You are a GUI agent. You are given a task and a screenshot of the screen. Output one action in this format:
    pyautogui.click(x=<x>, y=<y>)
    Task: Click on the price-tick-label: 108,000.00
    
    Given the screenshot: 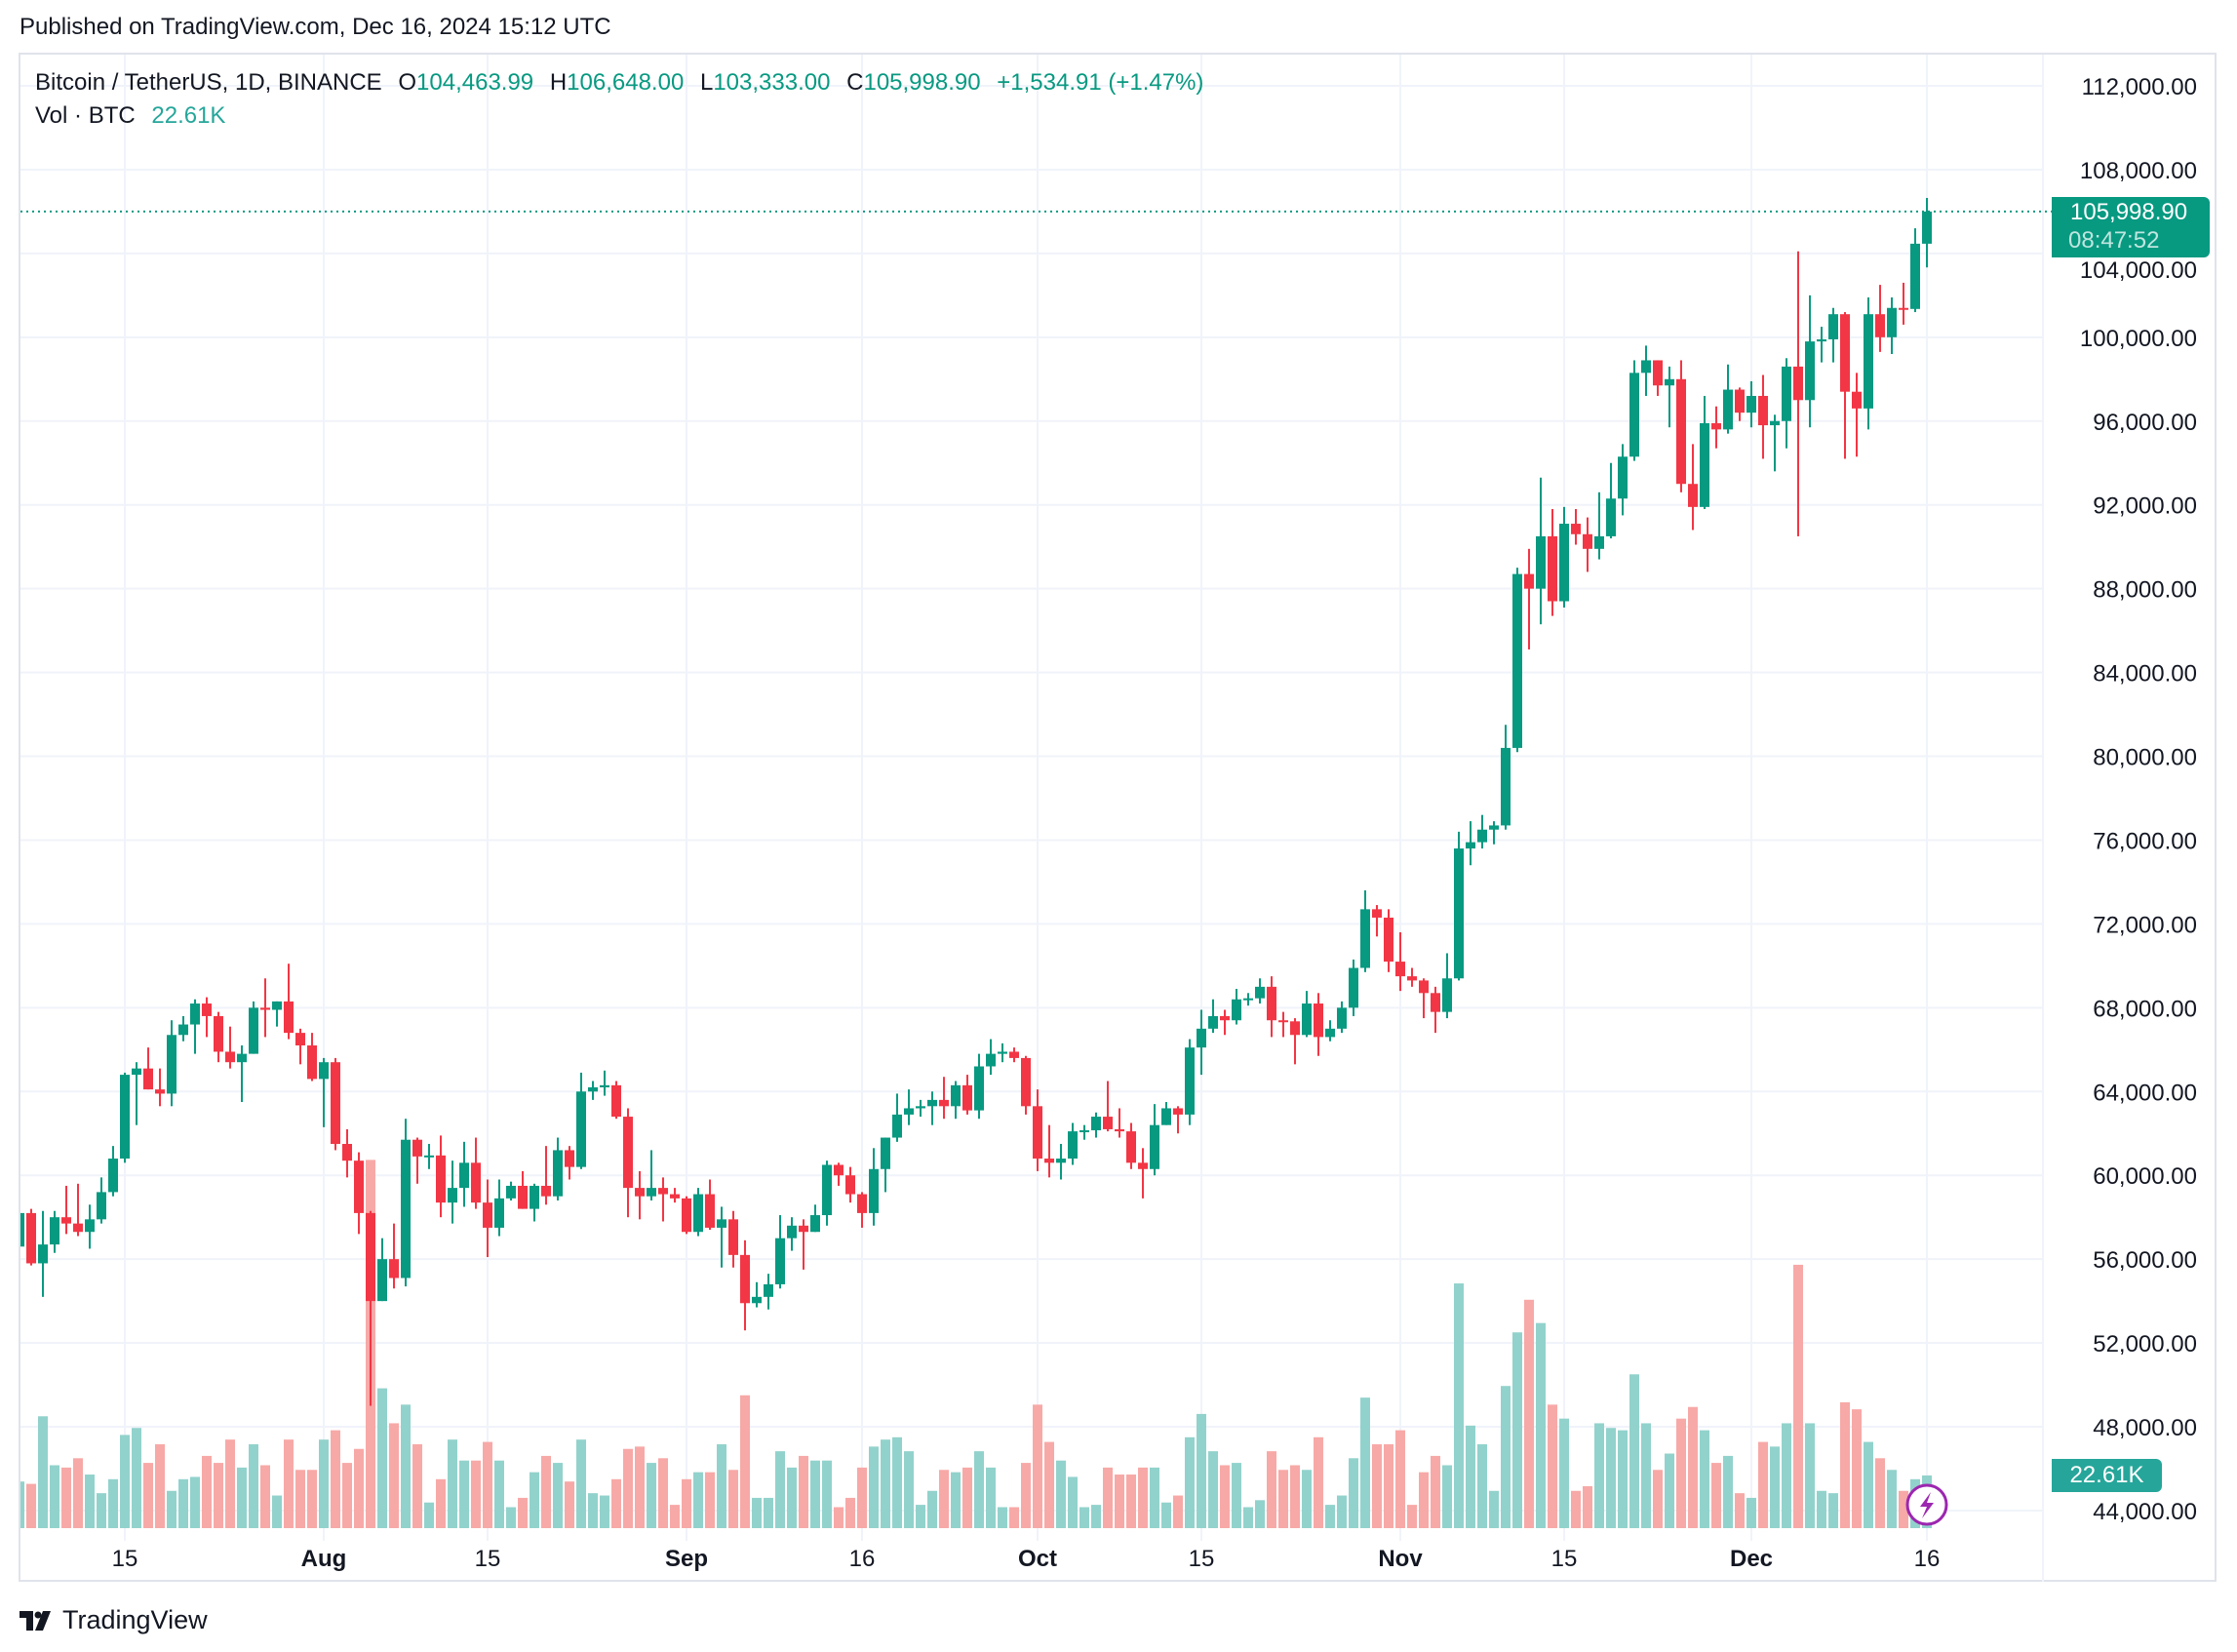 What is the action you would take?
    pyautogui.click(x=2139, y=171)
    